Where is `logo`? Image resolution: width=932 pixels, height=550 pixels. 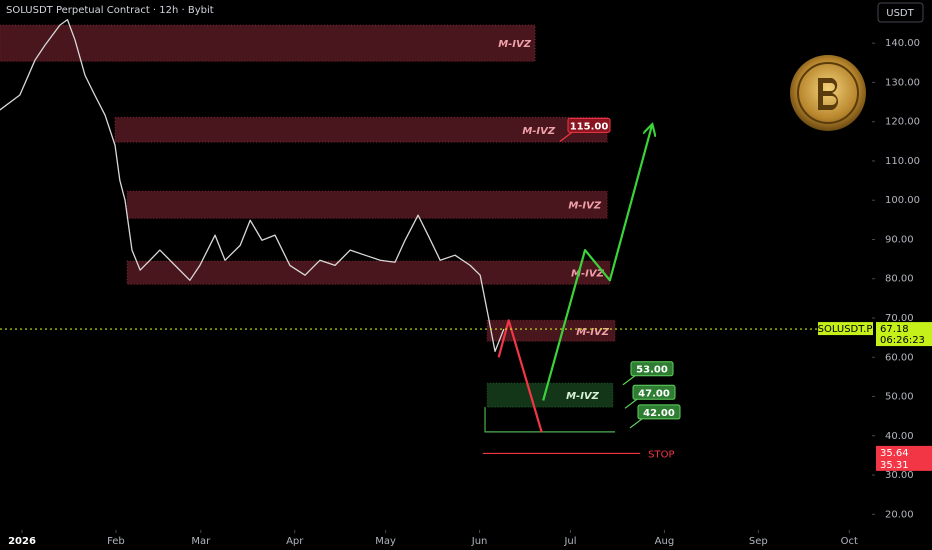
logo is located at coordinates (828, 93).